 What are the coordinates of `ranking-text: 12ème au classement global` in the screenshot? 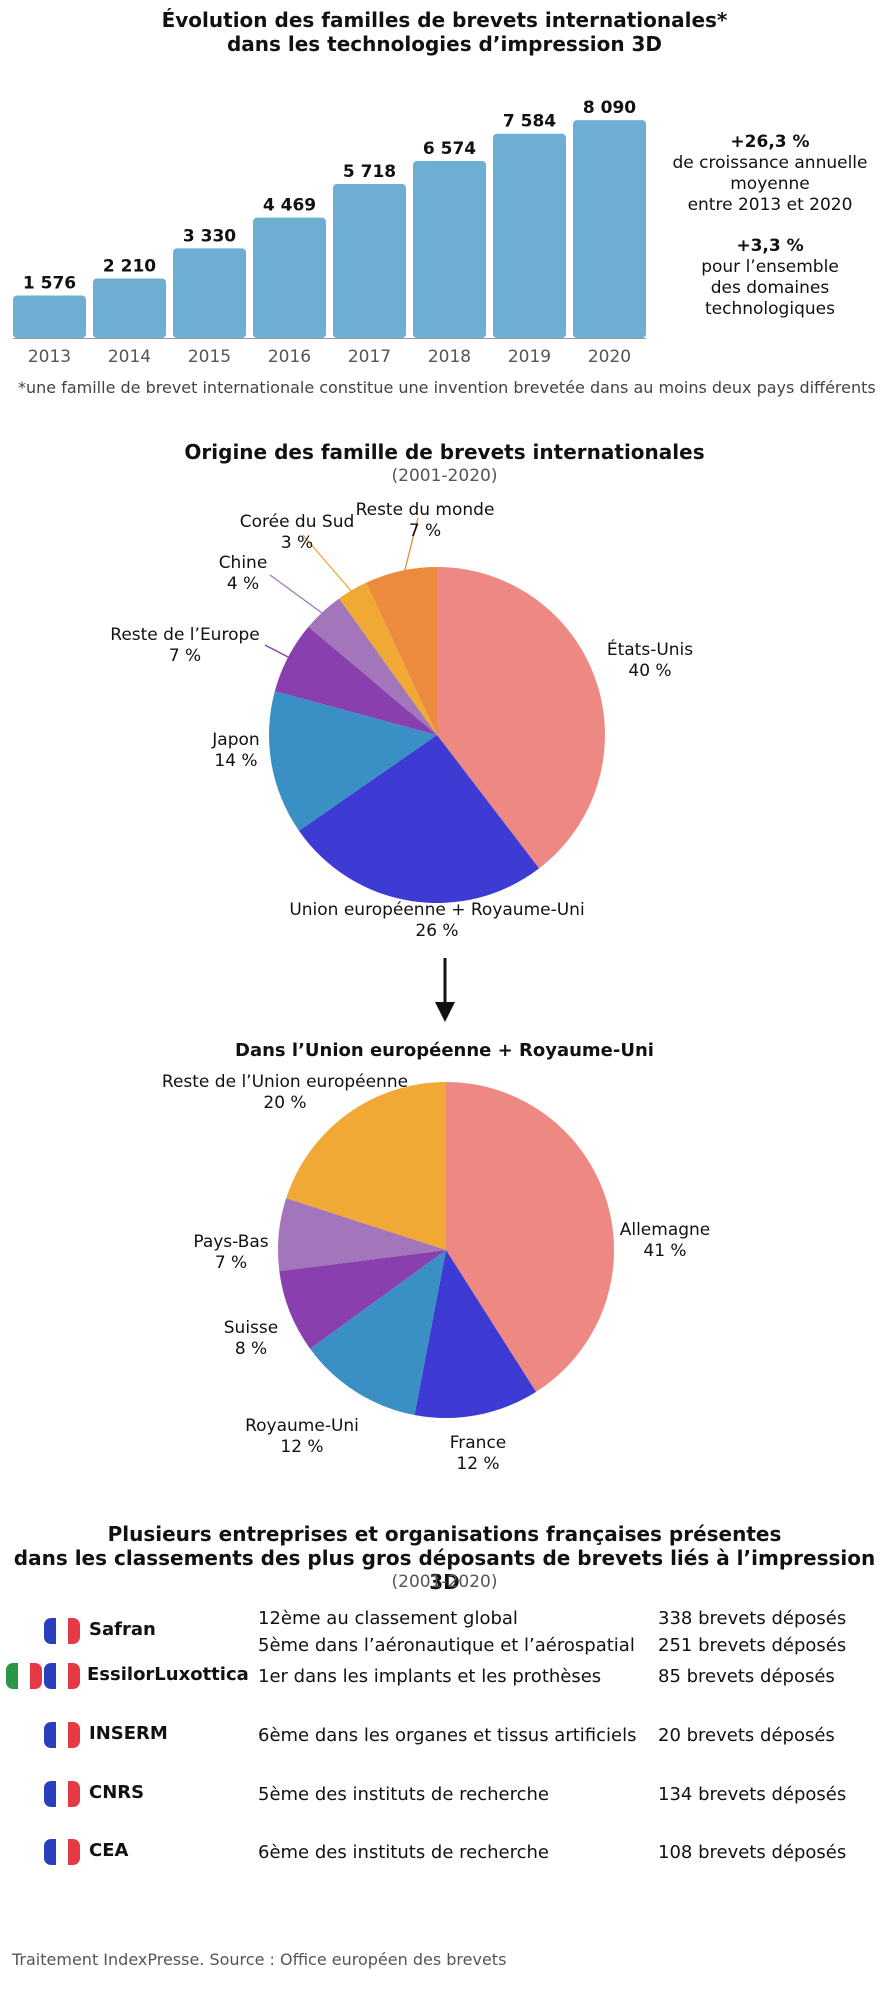 It's located at (388, 1618).